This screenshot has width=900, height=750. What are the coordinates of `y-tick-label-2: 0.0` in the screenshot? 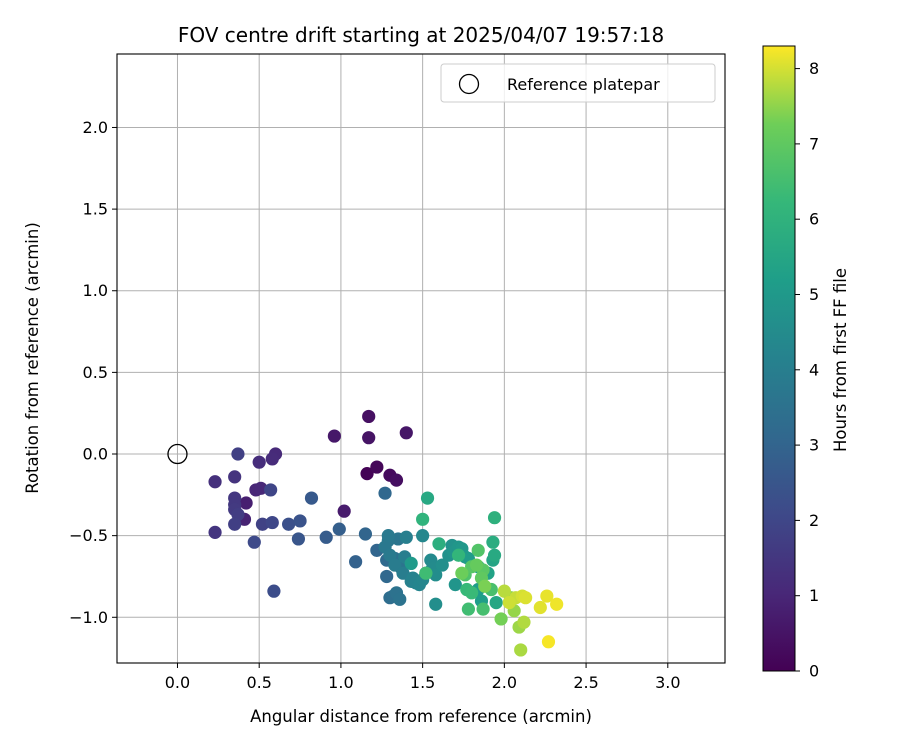 It's located at (95, 454).